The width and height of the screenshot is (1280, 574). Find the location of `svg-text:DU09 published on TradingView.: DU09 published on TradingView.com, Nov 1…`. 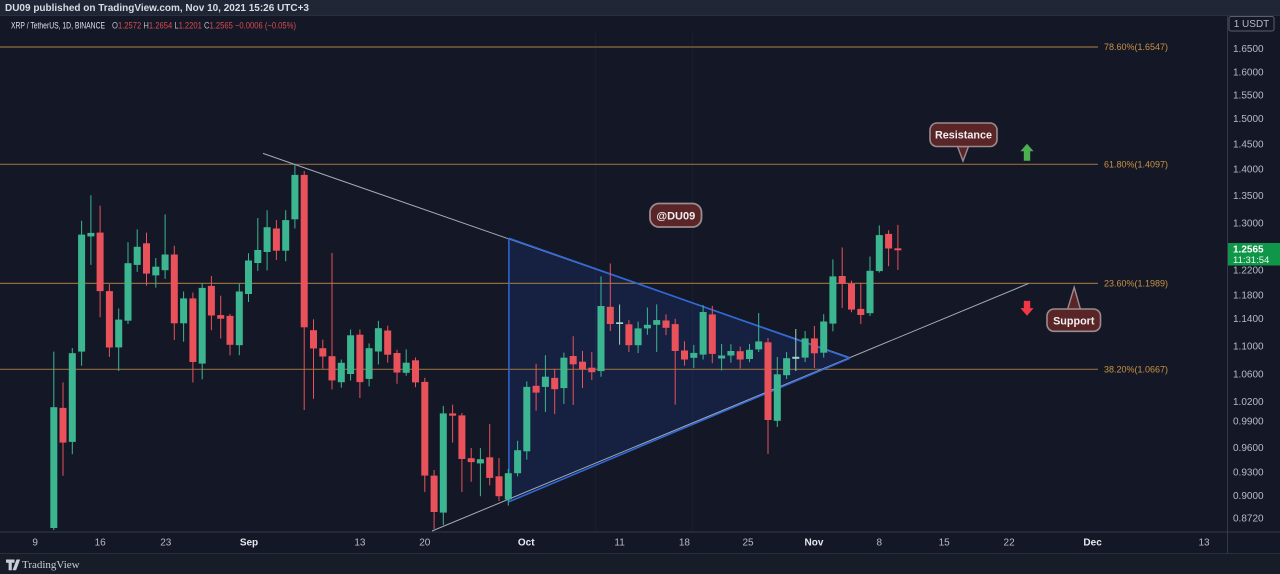

svg-text:DU09 published on TradingView.: DU09 published on TradingView.com, Nov 1… is located at coordinates (157, 8).